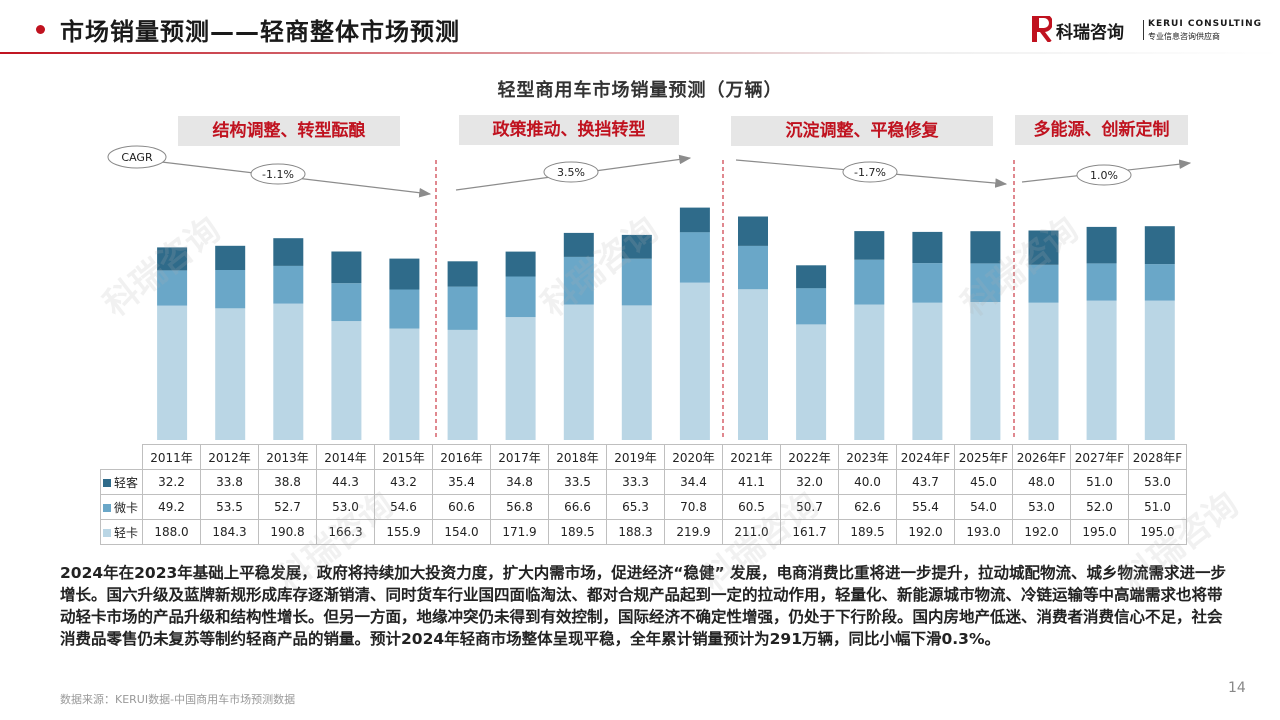 This screenshot has height=720, width=1280. What do you see at coordinates (983, 457) in the screenshot?
I see `year-header: 2025年F` at bounding box center [983, 457].